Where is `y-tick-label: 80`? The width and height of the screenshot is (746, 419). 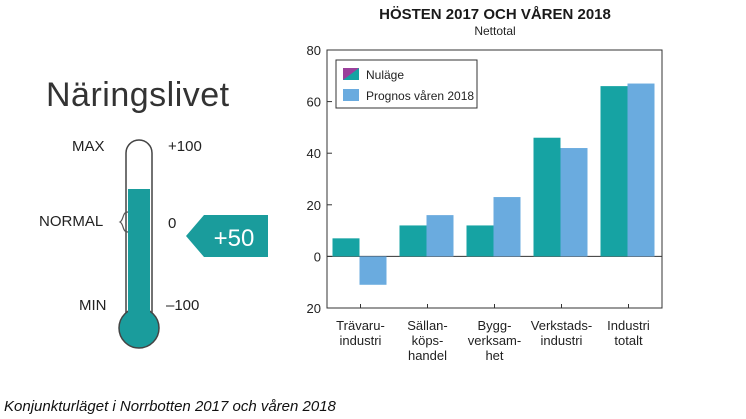
y-tick-label: 80 is located at coordinates (314, 50).